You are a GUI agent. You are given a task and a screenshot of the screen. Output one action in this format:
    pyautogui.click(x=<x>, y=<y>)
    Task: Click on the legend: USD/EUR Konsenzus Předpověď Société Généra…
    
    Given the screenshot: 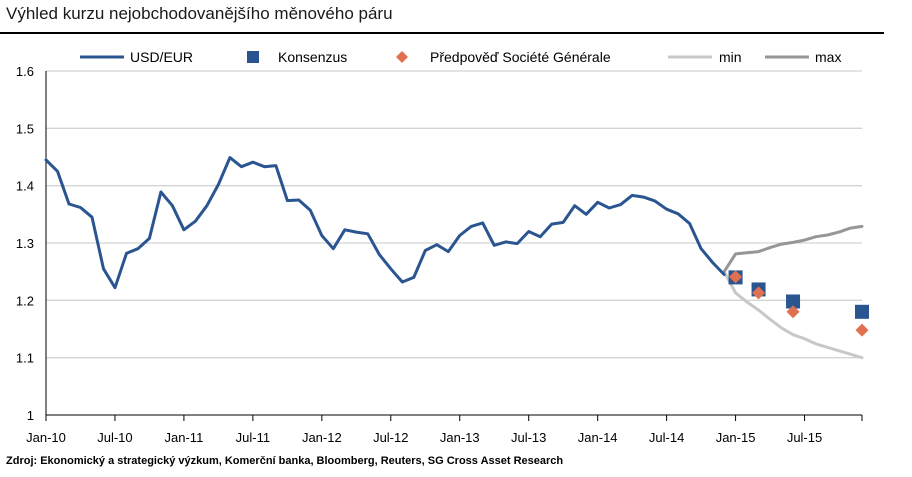 What is the action you would take?
    pyautogui.click(x=460, y=57)
    